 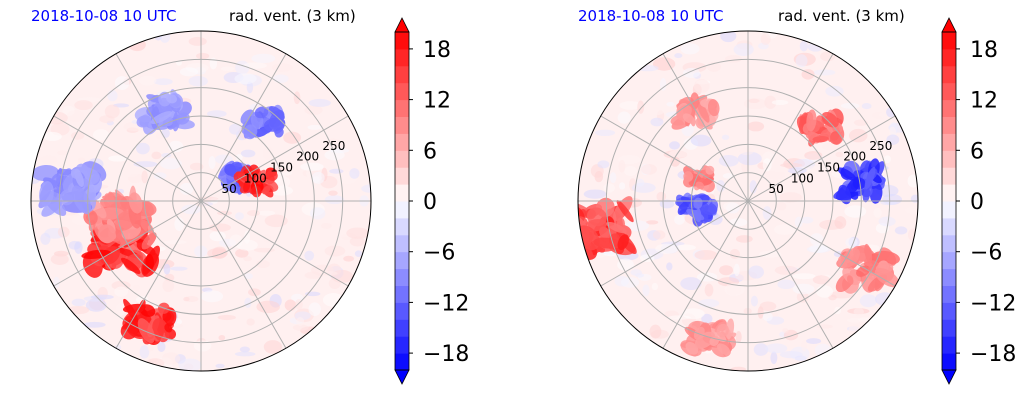 I want to click on colorbar-tick-label: 0, so click(x=430, y=202).